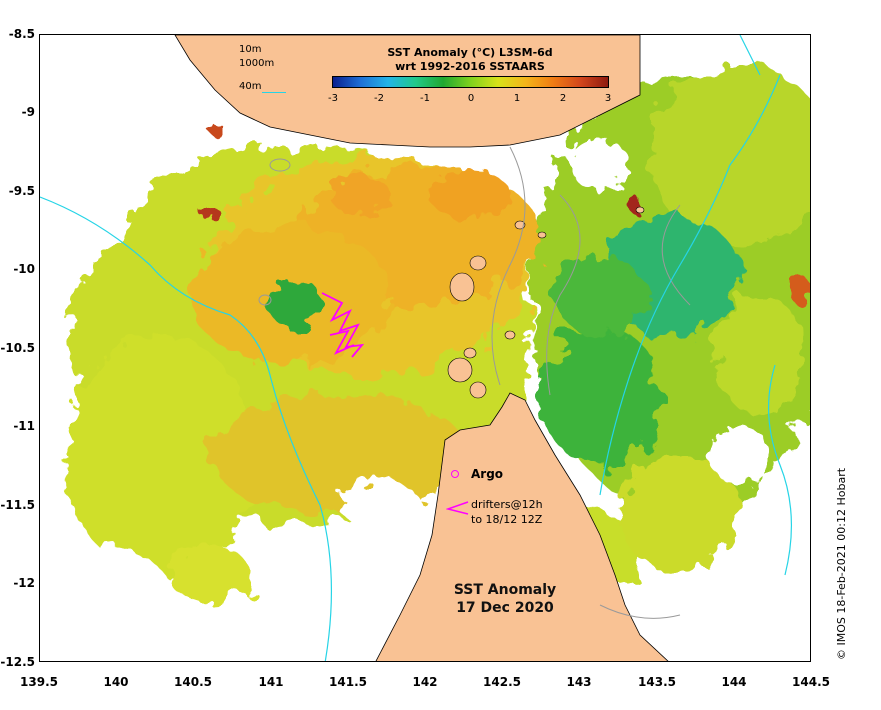 This screenshot has height=710, width=881. Describe the element at coordinates (471, 98) in the screenshot. I see `colorbar-tick: 0` at that location.